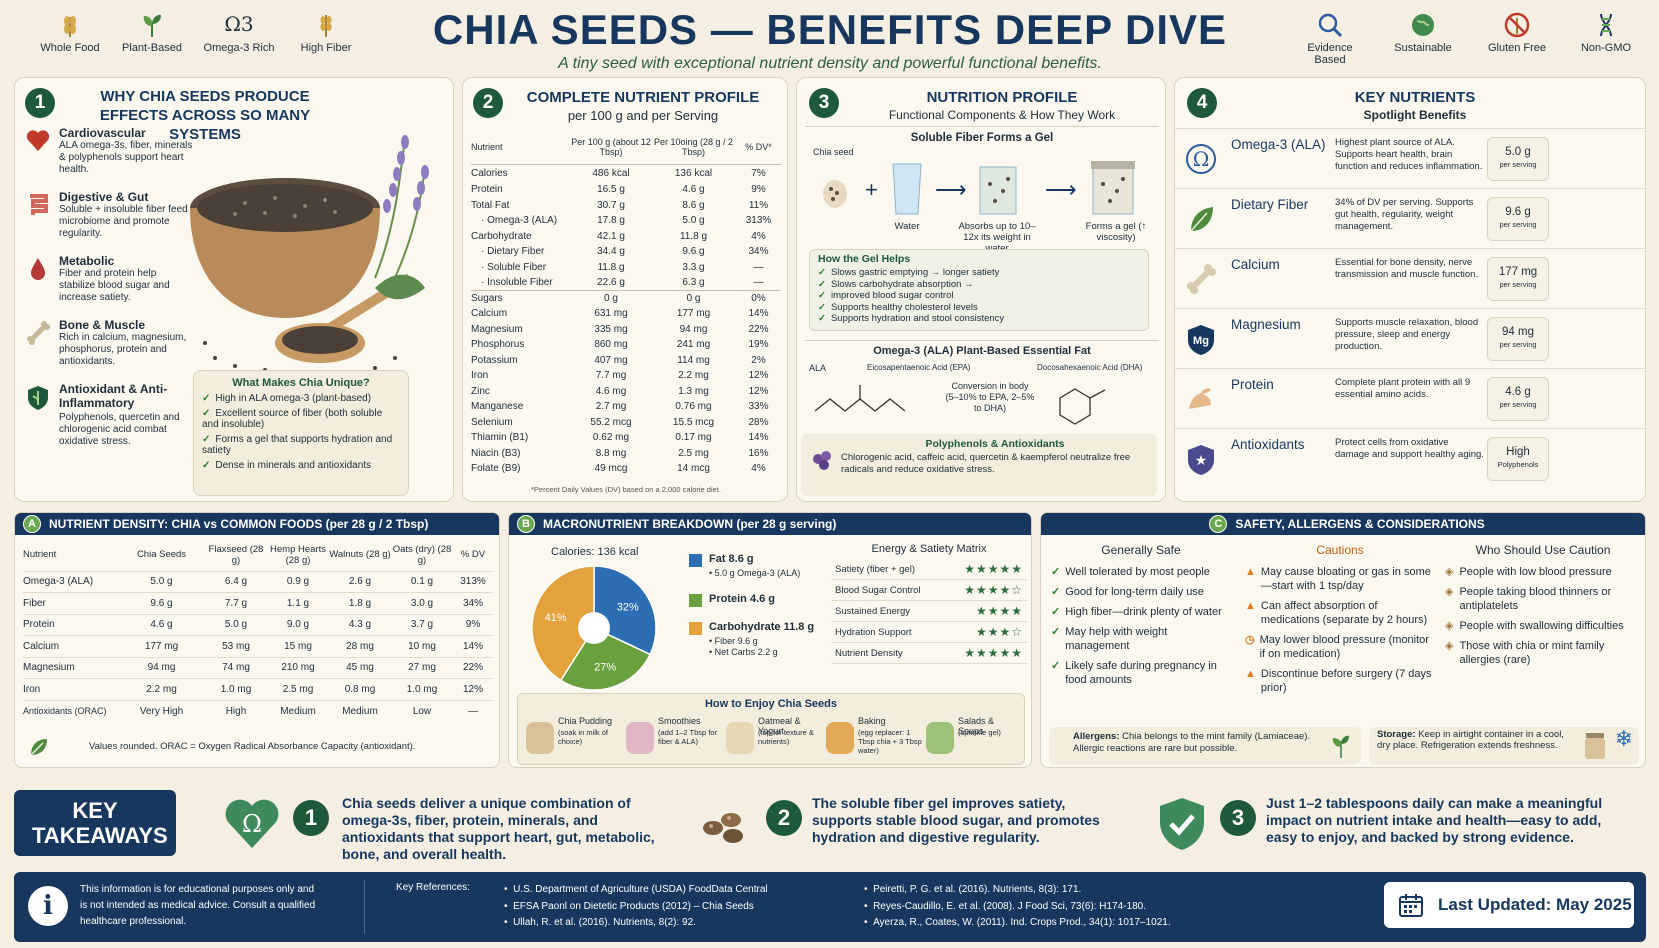  Describe the element at coordinates (1201, 159) in the screenshot. I see `omega-icon: Ω` at that location.